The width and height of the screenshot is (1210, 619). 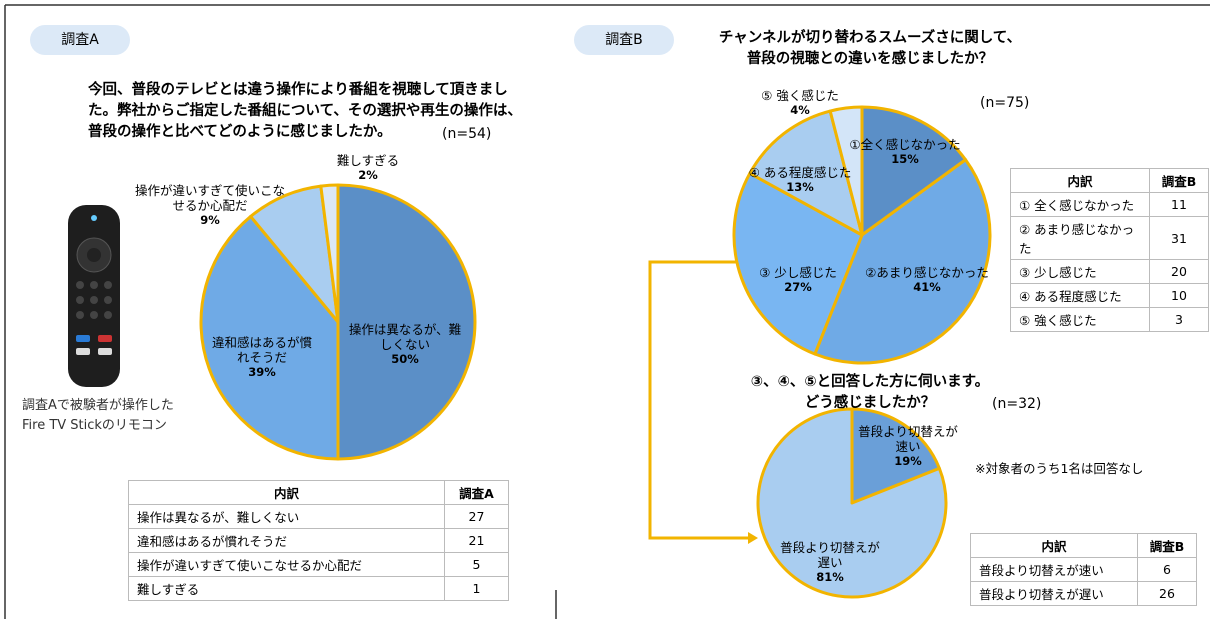 I want to click on slice-category: ⑤ 強く感じた, so click(x=800, y=95).